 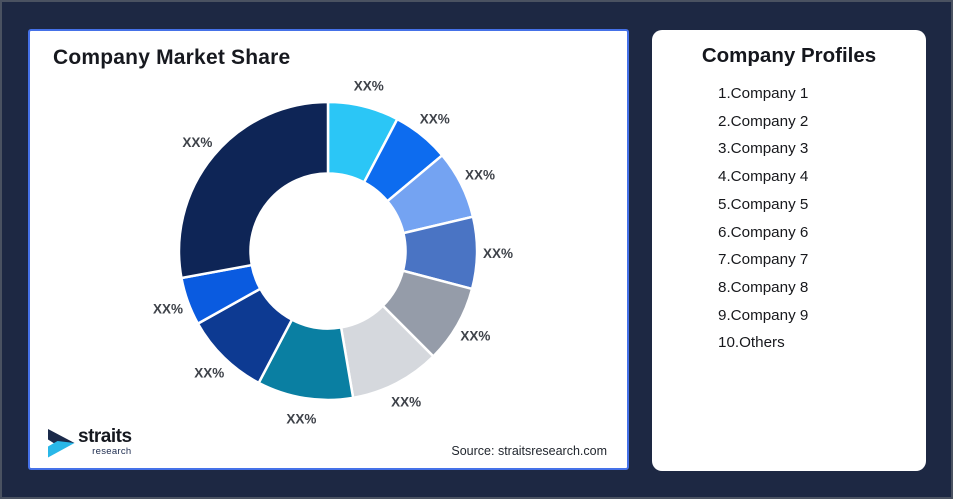 I want to click on slice-label-7: XX%, so click(x=301, y=419).